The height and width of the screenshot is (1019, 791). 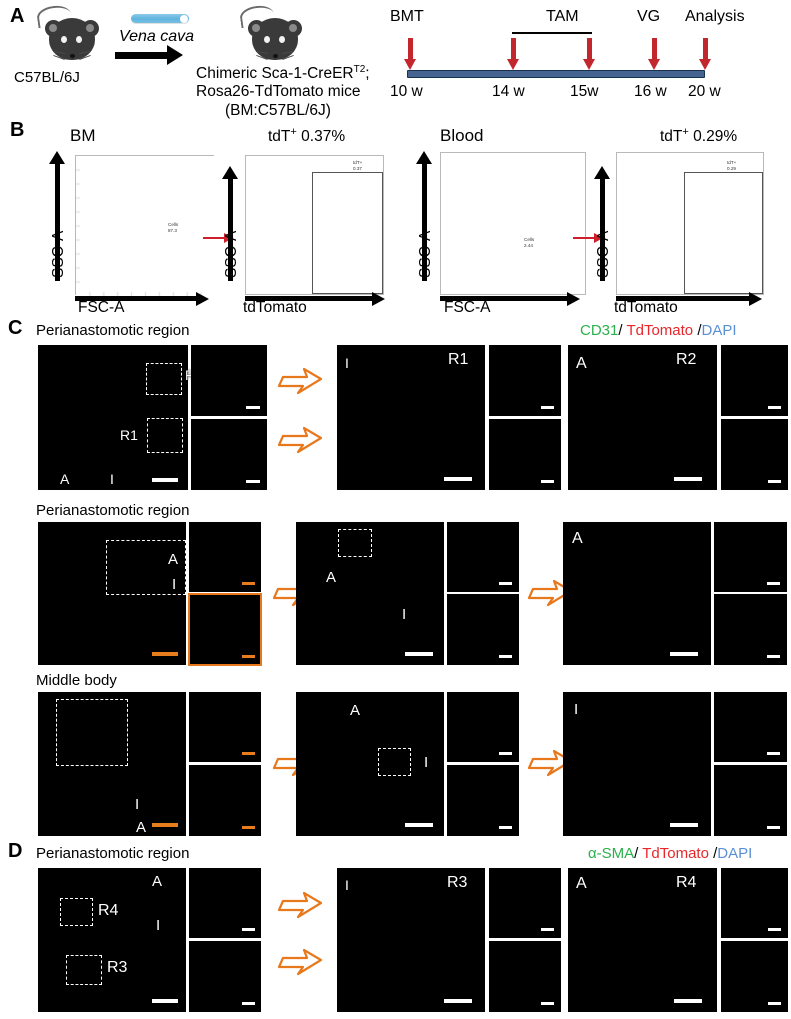 What do you see at coordinates (157, 881) in the screenshot?
I see `panel-d-label-a: A` at bounding box center [157, 881].